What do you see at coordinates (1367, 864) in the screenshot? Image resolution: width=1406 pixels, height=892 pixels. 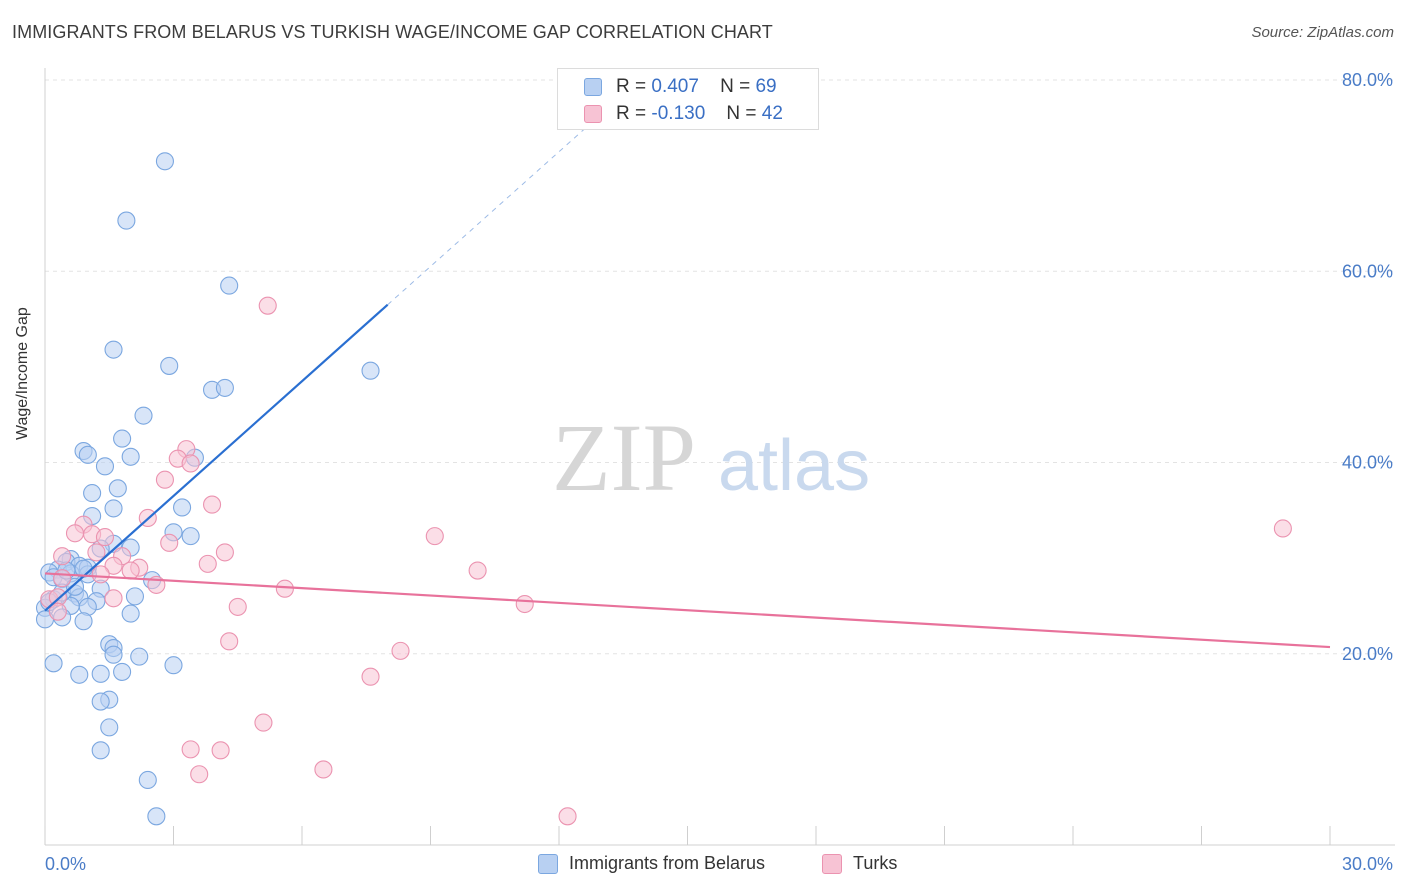 I see `x-tick-label: 30.0%` at bounding box center [1367, 864].